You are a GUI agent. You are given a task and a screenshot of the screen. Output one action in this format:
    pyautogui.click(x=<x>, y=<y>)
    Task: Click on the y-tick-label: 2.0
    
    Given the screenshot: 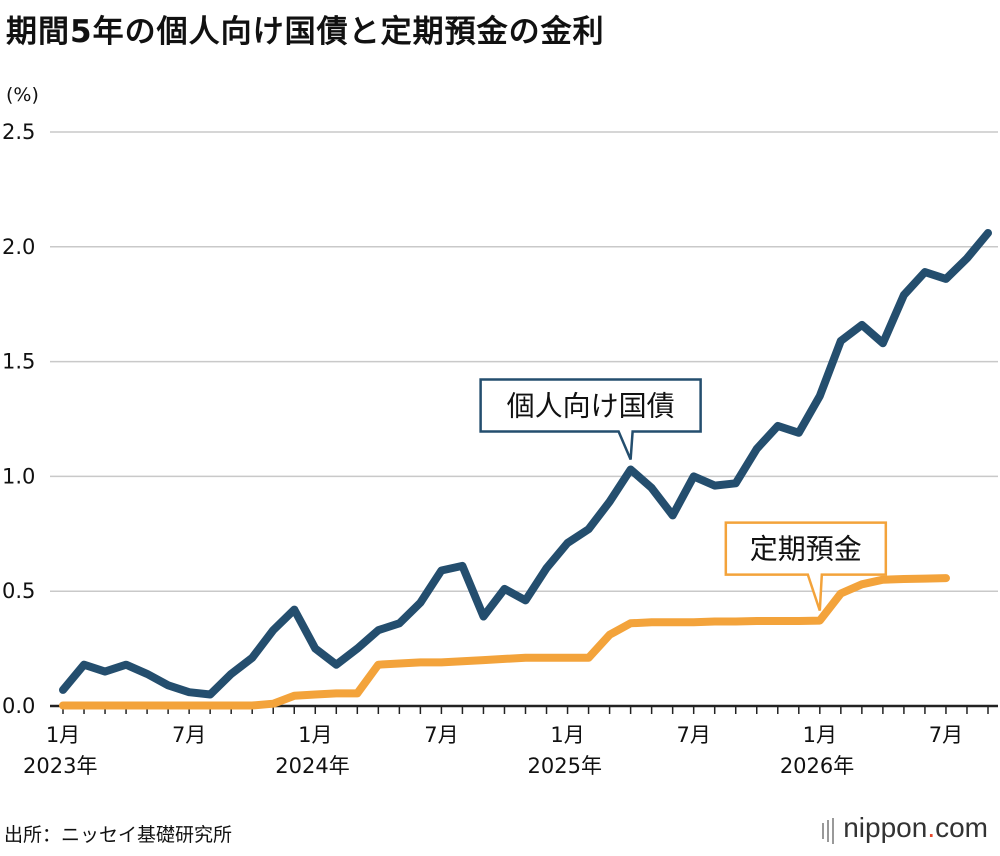 What is the action you would take?
    pyautogui.click(x=18, y=247)
    